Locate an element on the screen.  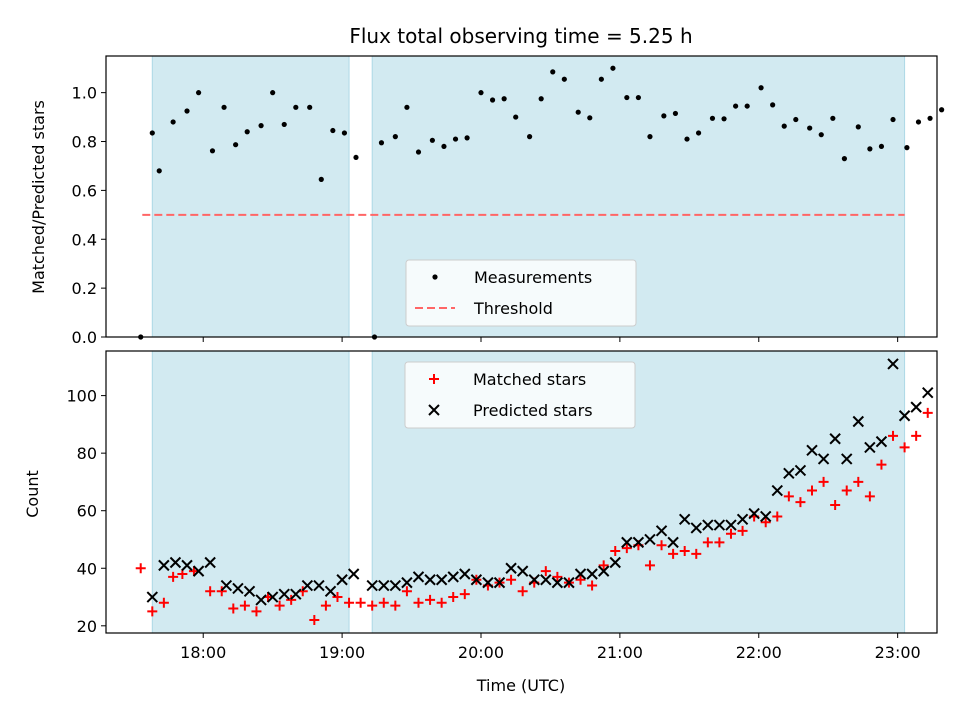
legend-measurements-marker is located at coordinates (435, 277).